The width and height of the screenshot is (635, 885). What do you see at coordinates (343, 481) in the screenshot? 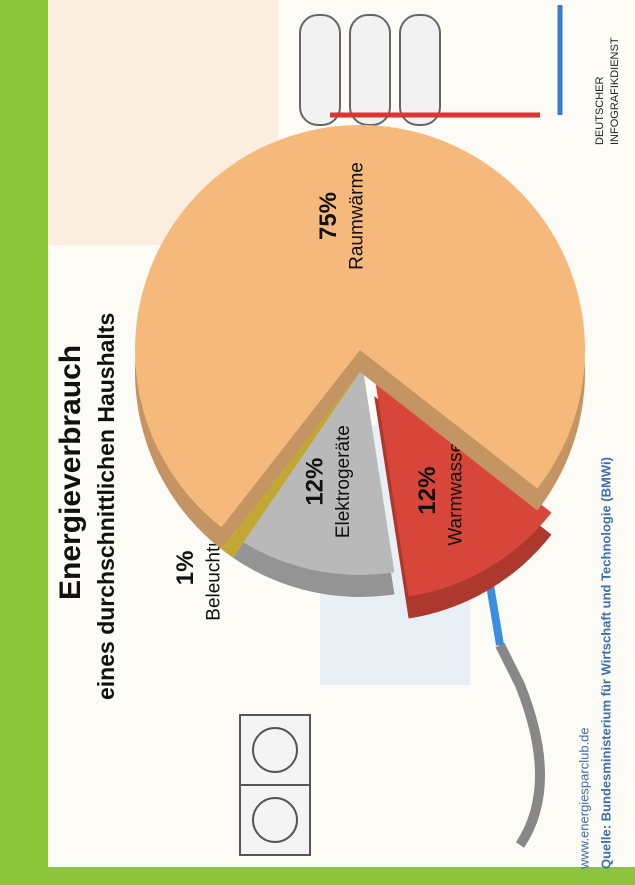
I see `pie-category: Elektrogeräte` at bounding box center [343, 481].